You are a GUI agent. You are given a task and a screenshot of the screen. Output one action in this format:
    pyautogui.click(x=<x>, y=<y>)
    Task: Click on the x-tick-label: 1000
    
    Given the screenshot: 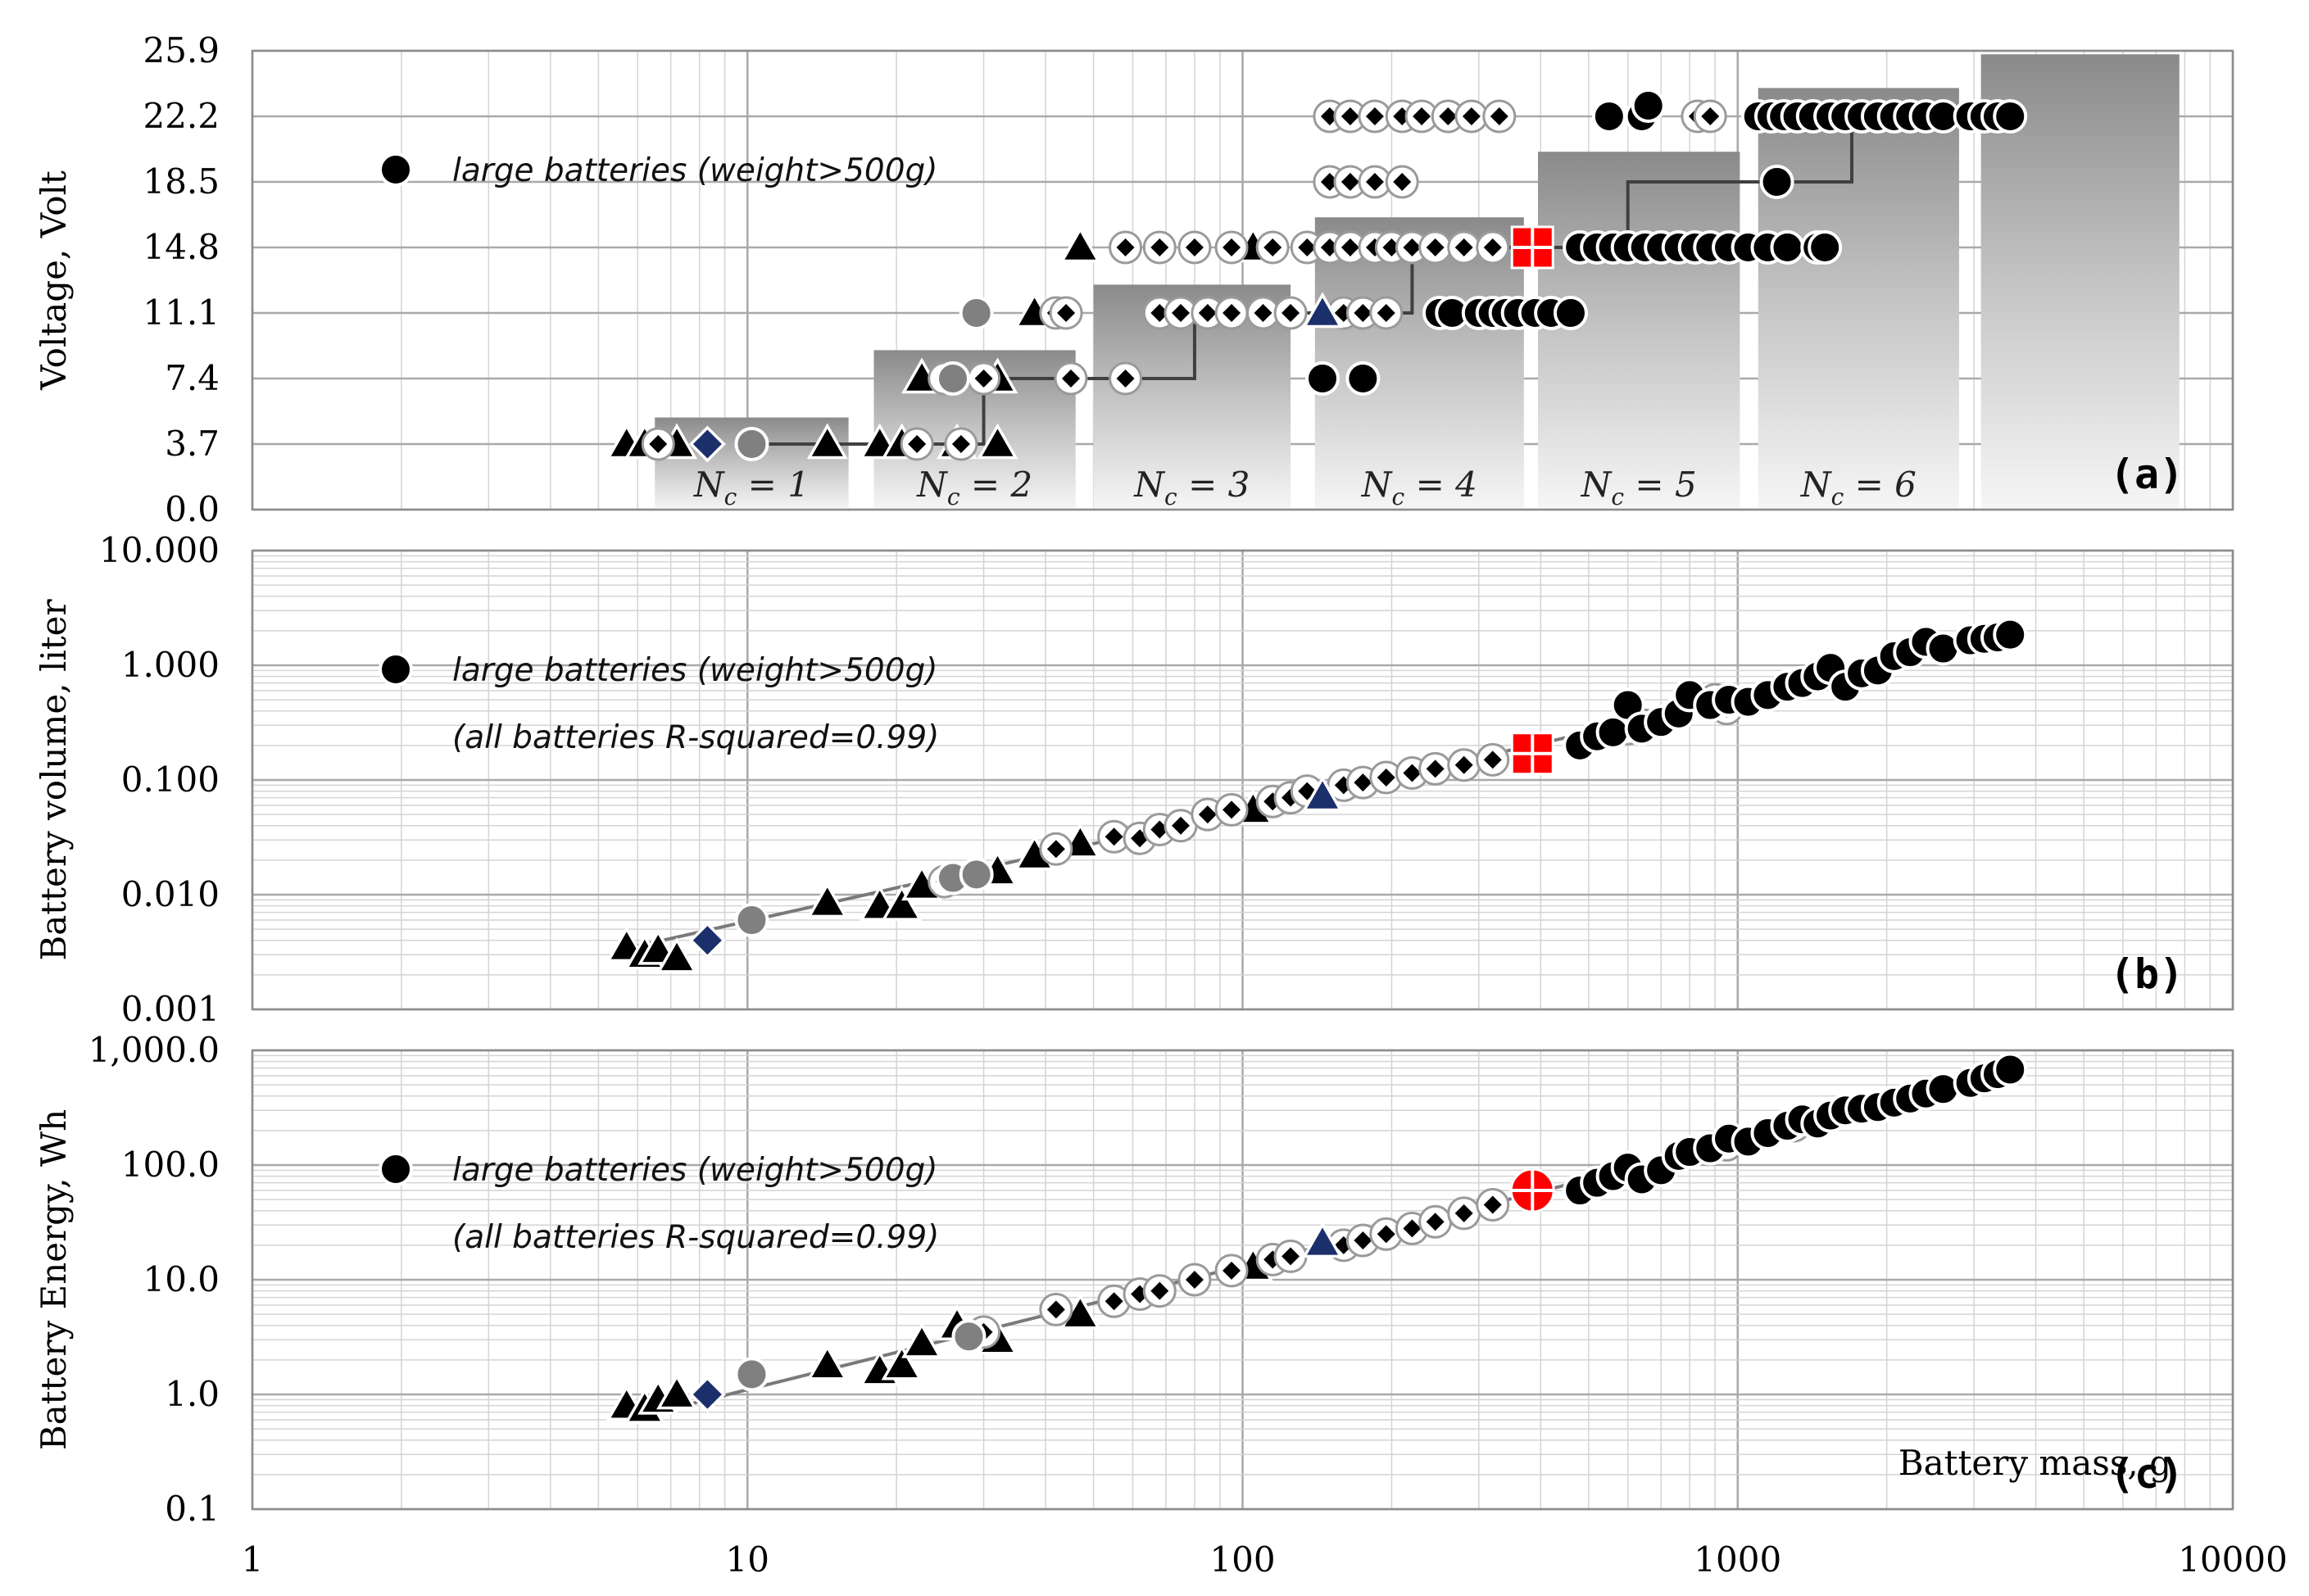 What is the action you would take?
    pyautogui.click(x=1737, y=1559)
    